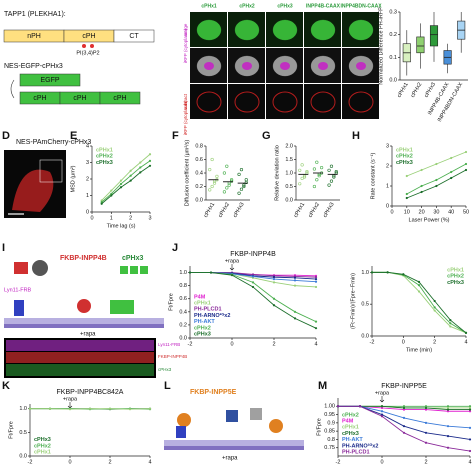 Image resolution: width=474 pixels, height=474 pixels. Describe the element at coordinates (18, 290) in the screenshot. I see `anchor-label: Lyn11-FRB` at that location.